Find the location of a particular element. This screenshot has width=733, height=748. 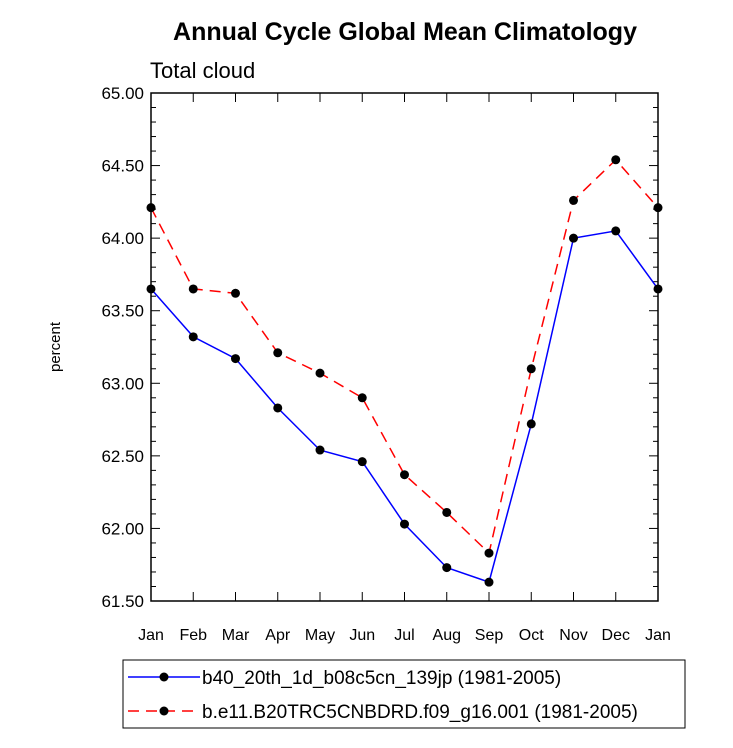

y-tick-label: 62.00 is located at coordinates (122, 528).